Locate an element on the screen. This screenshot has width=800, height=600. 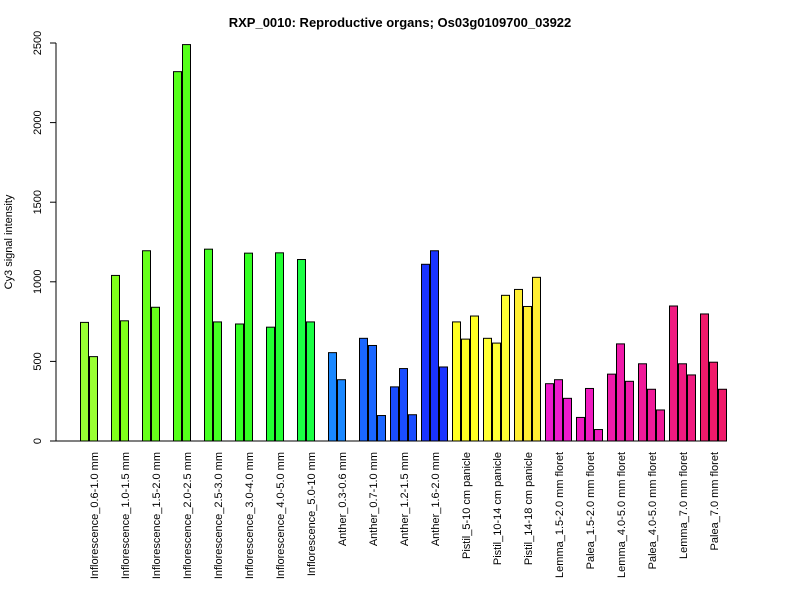
y-tick-label: 1000 is located at coordinates (38, 282).